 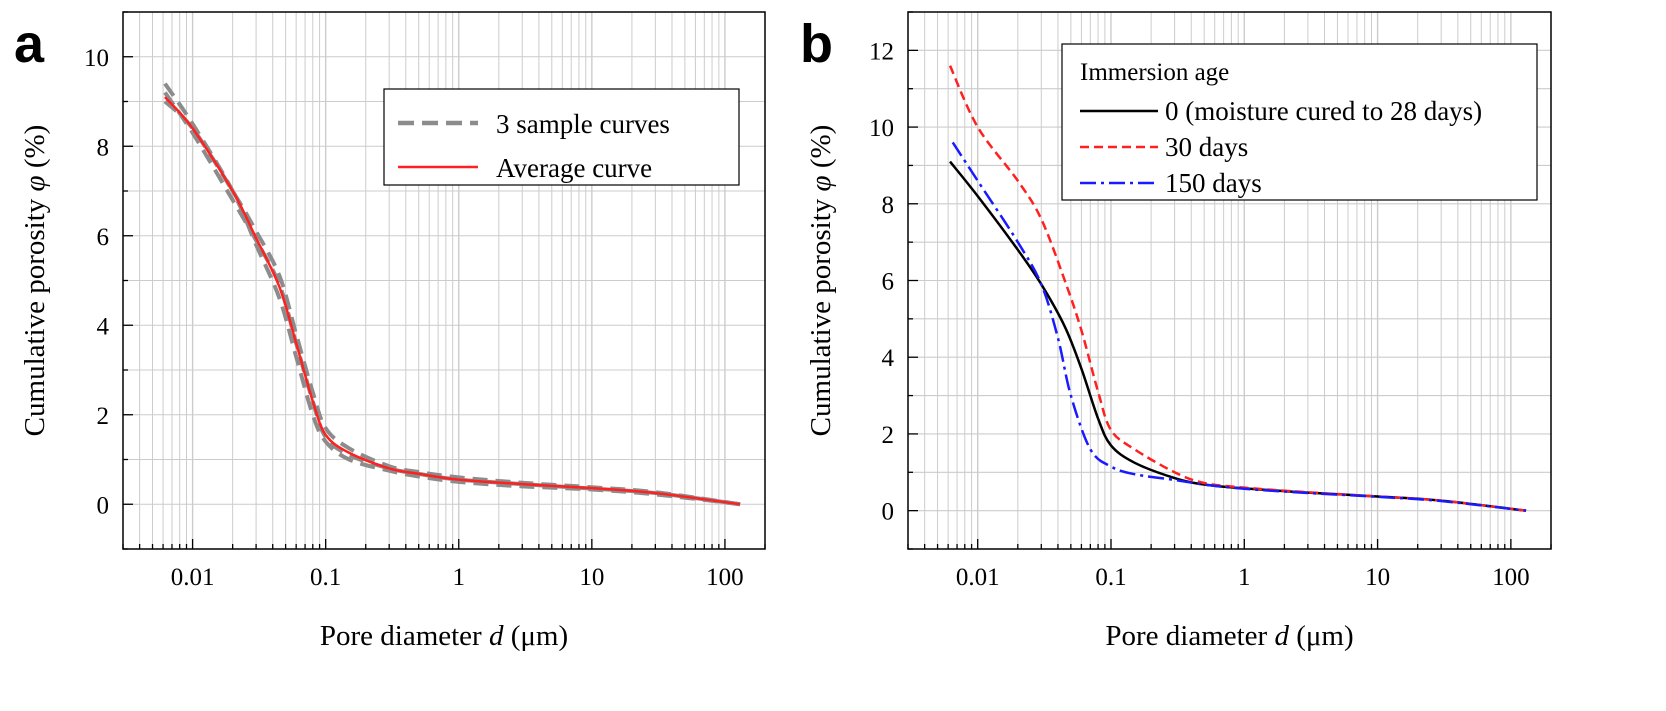 What do you see at coordinates (881, 51) in the screenshot?
I see `y-tick-label: 12` at bounding box center [881, 51].